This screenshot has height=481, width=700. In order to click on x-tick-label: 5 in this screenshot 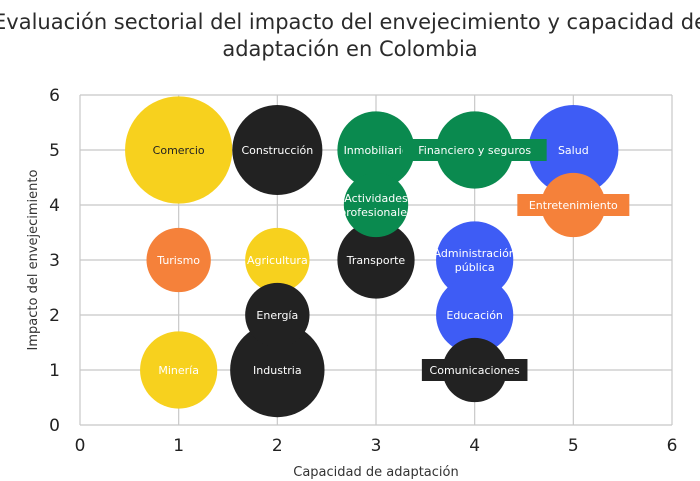, I will do `click(573, 446)`.